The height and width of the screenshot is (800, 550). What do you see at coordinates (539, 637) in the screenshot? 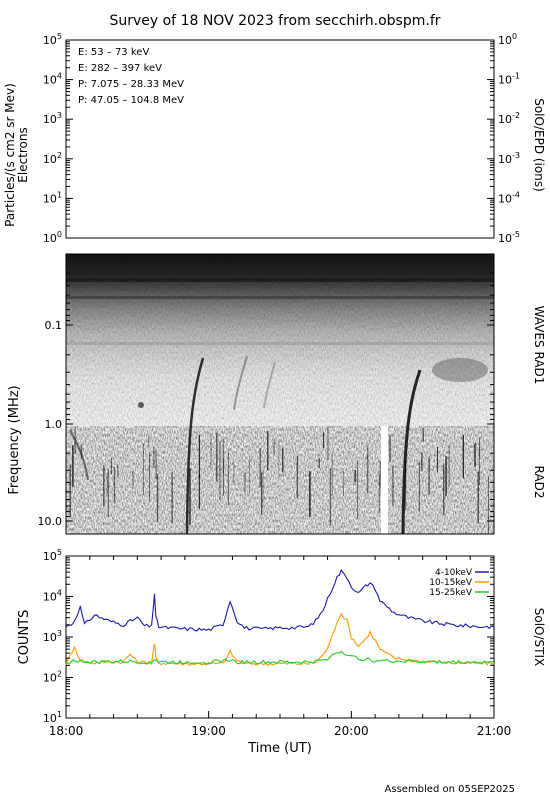
I see `stix-right-label: SolO/STIX` at bounding box center [539, 637].